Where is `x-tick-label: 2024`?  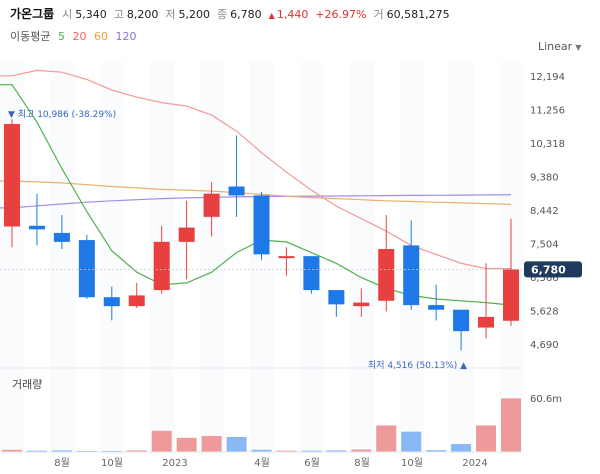
x-tick-label: 2024 is located at coordinates (474, 463).